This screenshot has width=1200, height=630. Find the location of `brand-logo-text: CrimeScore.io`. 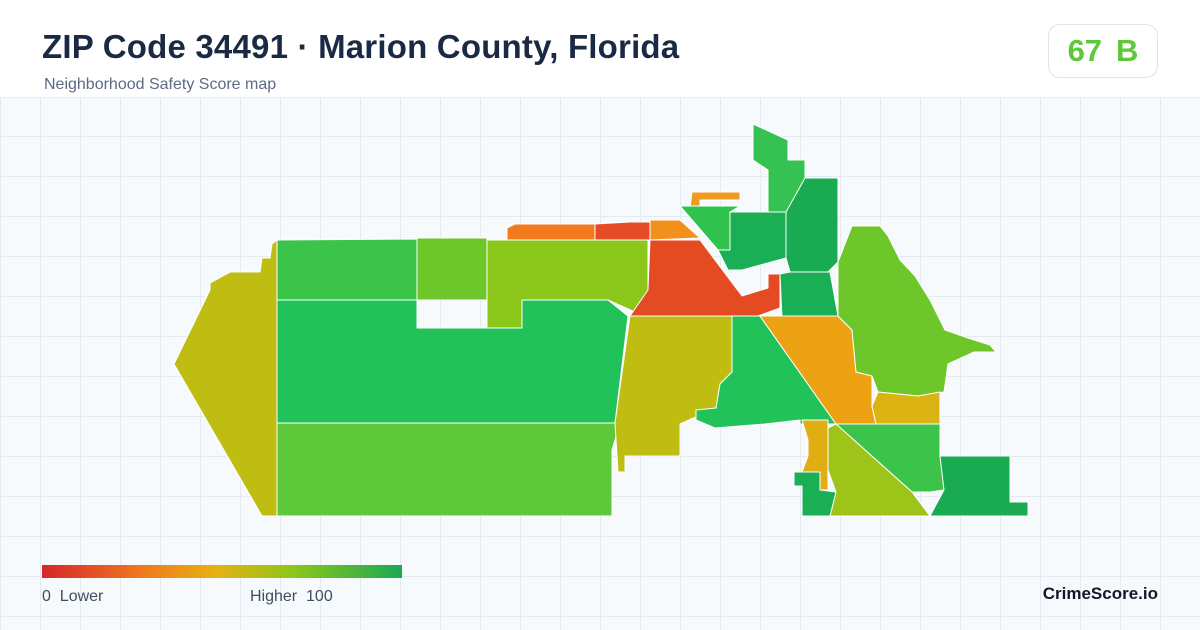

brand-logo-text: CrimeScore.io is located at coordinates (1100, 593).